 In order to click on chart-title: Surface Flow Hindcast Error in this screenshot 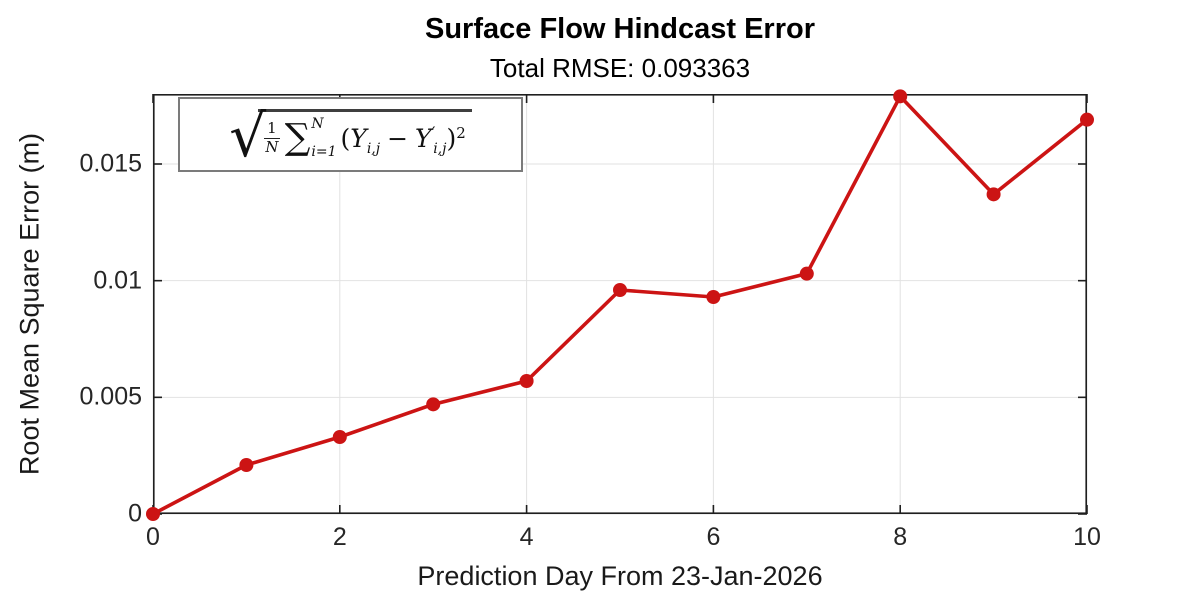, I will do `click(620, 29)`.